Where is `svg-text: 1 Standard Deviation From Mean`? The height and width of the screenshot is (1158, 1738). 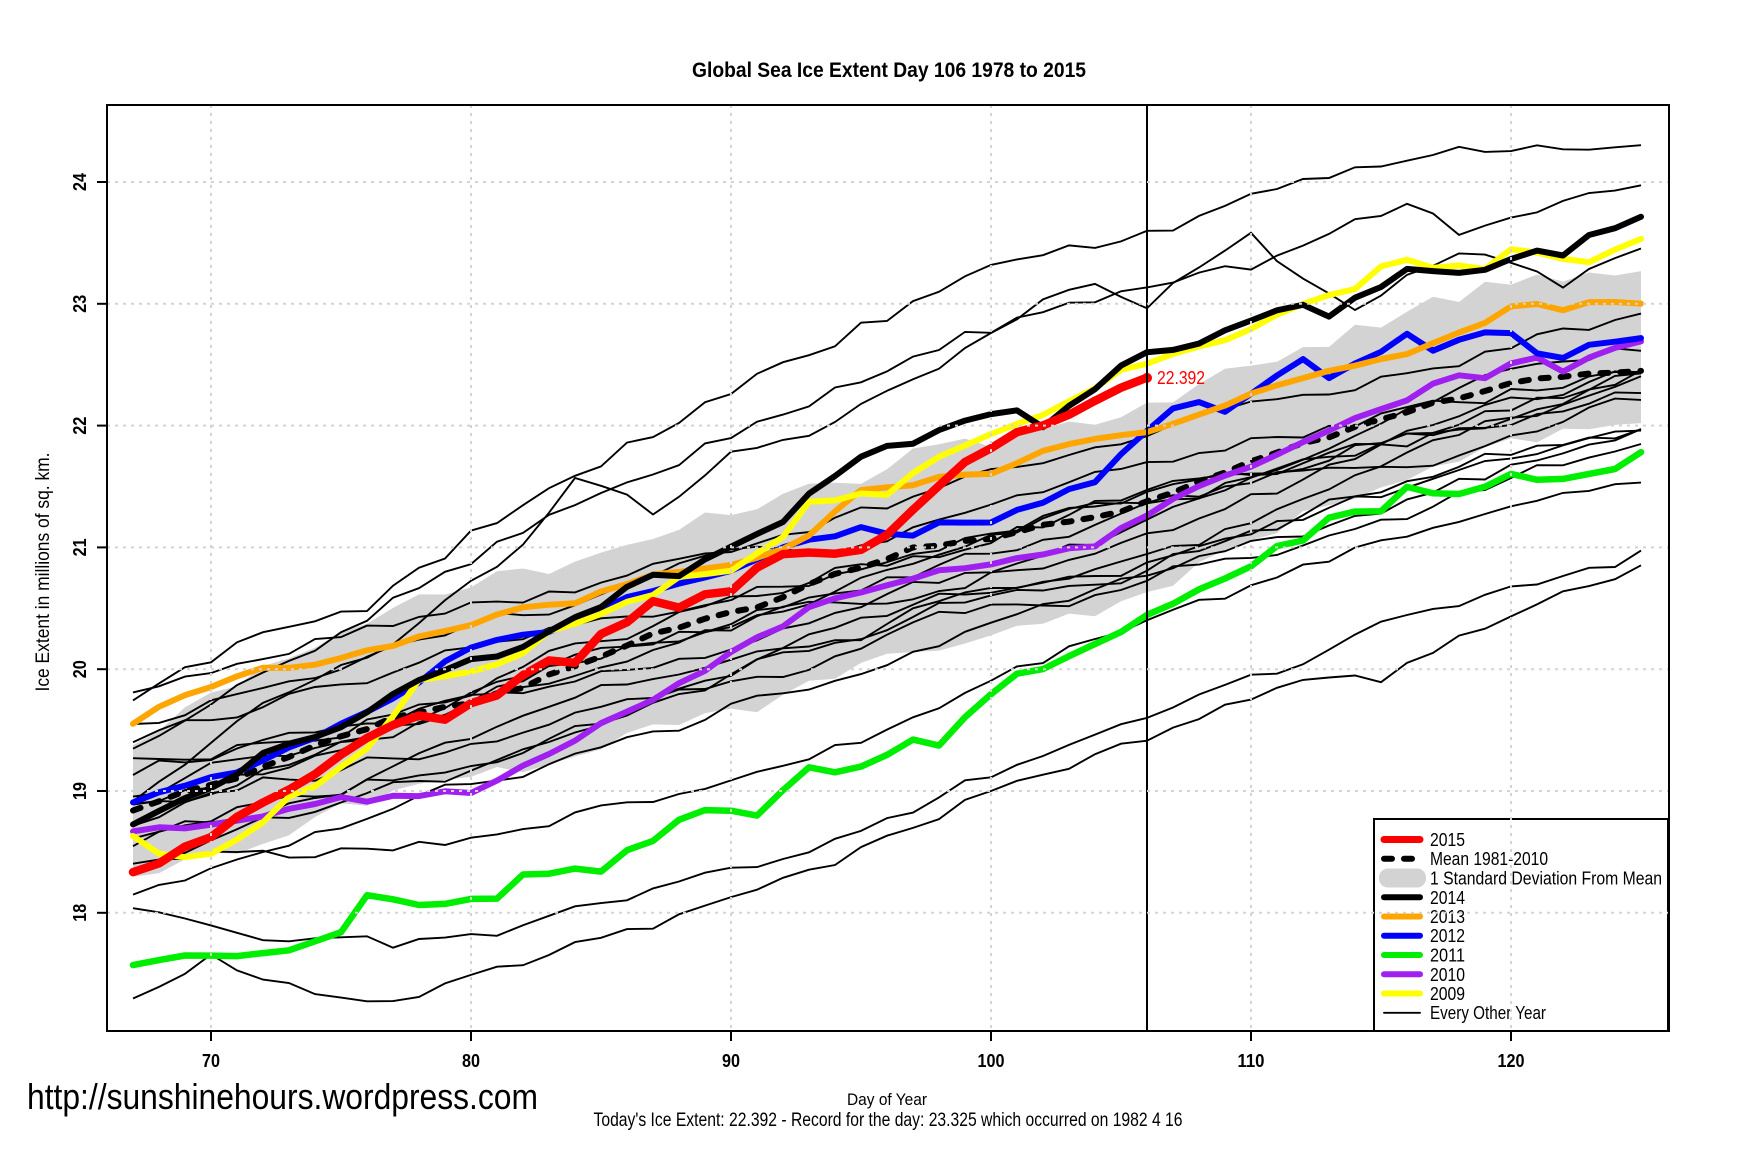
svg-text: 1 Standard Deviation From Mean is located at coordinates (1546, 879).